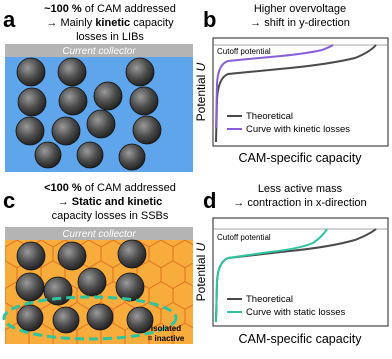  I want to click on legend-label: Curve with kinetic losses, so click(298, 129).